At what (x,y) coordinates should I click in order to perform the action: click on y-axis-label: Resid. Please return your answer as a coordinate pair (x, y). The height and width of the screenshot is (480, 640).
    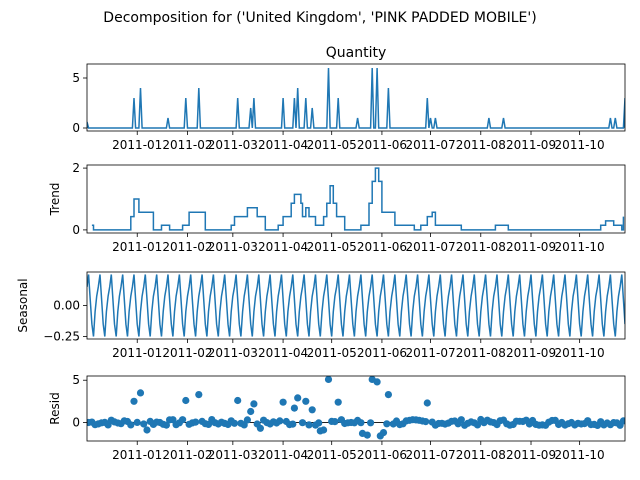
    Looking at the image, I should click on (55, 408).